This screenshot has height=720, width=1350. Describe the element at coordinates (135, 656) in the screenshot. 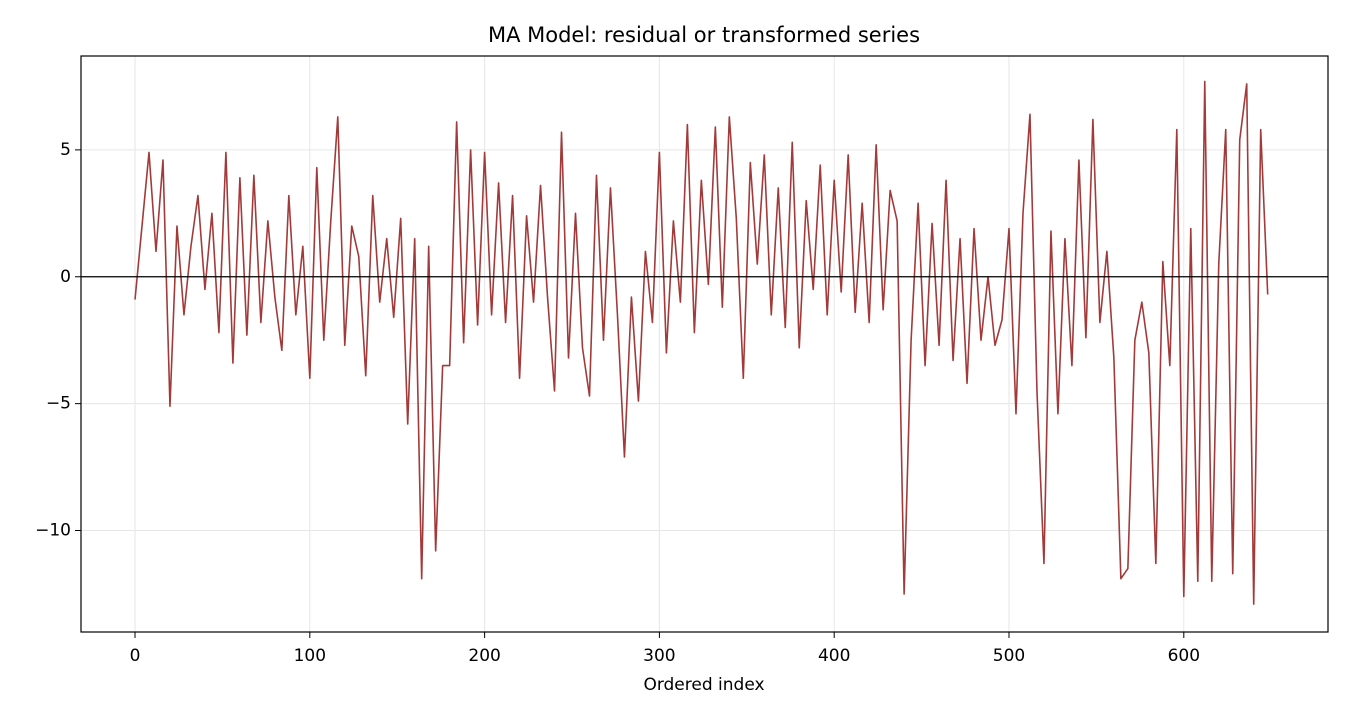

I see `x-tick-label: 0` at that location.